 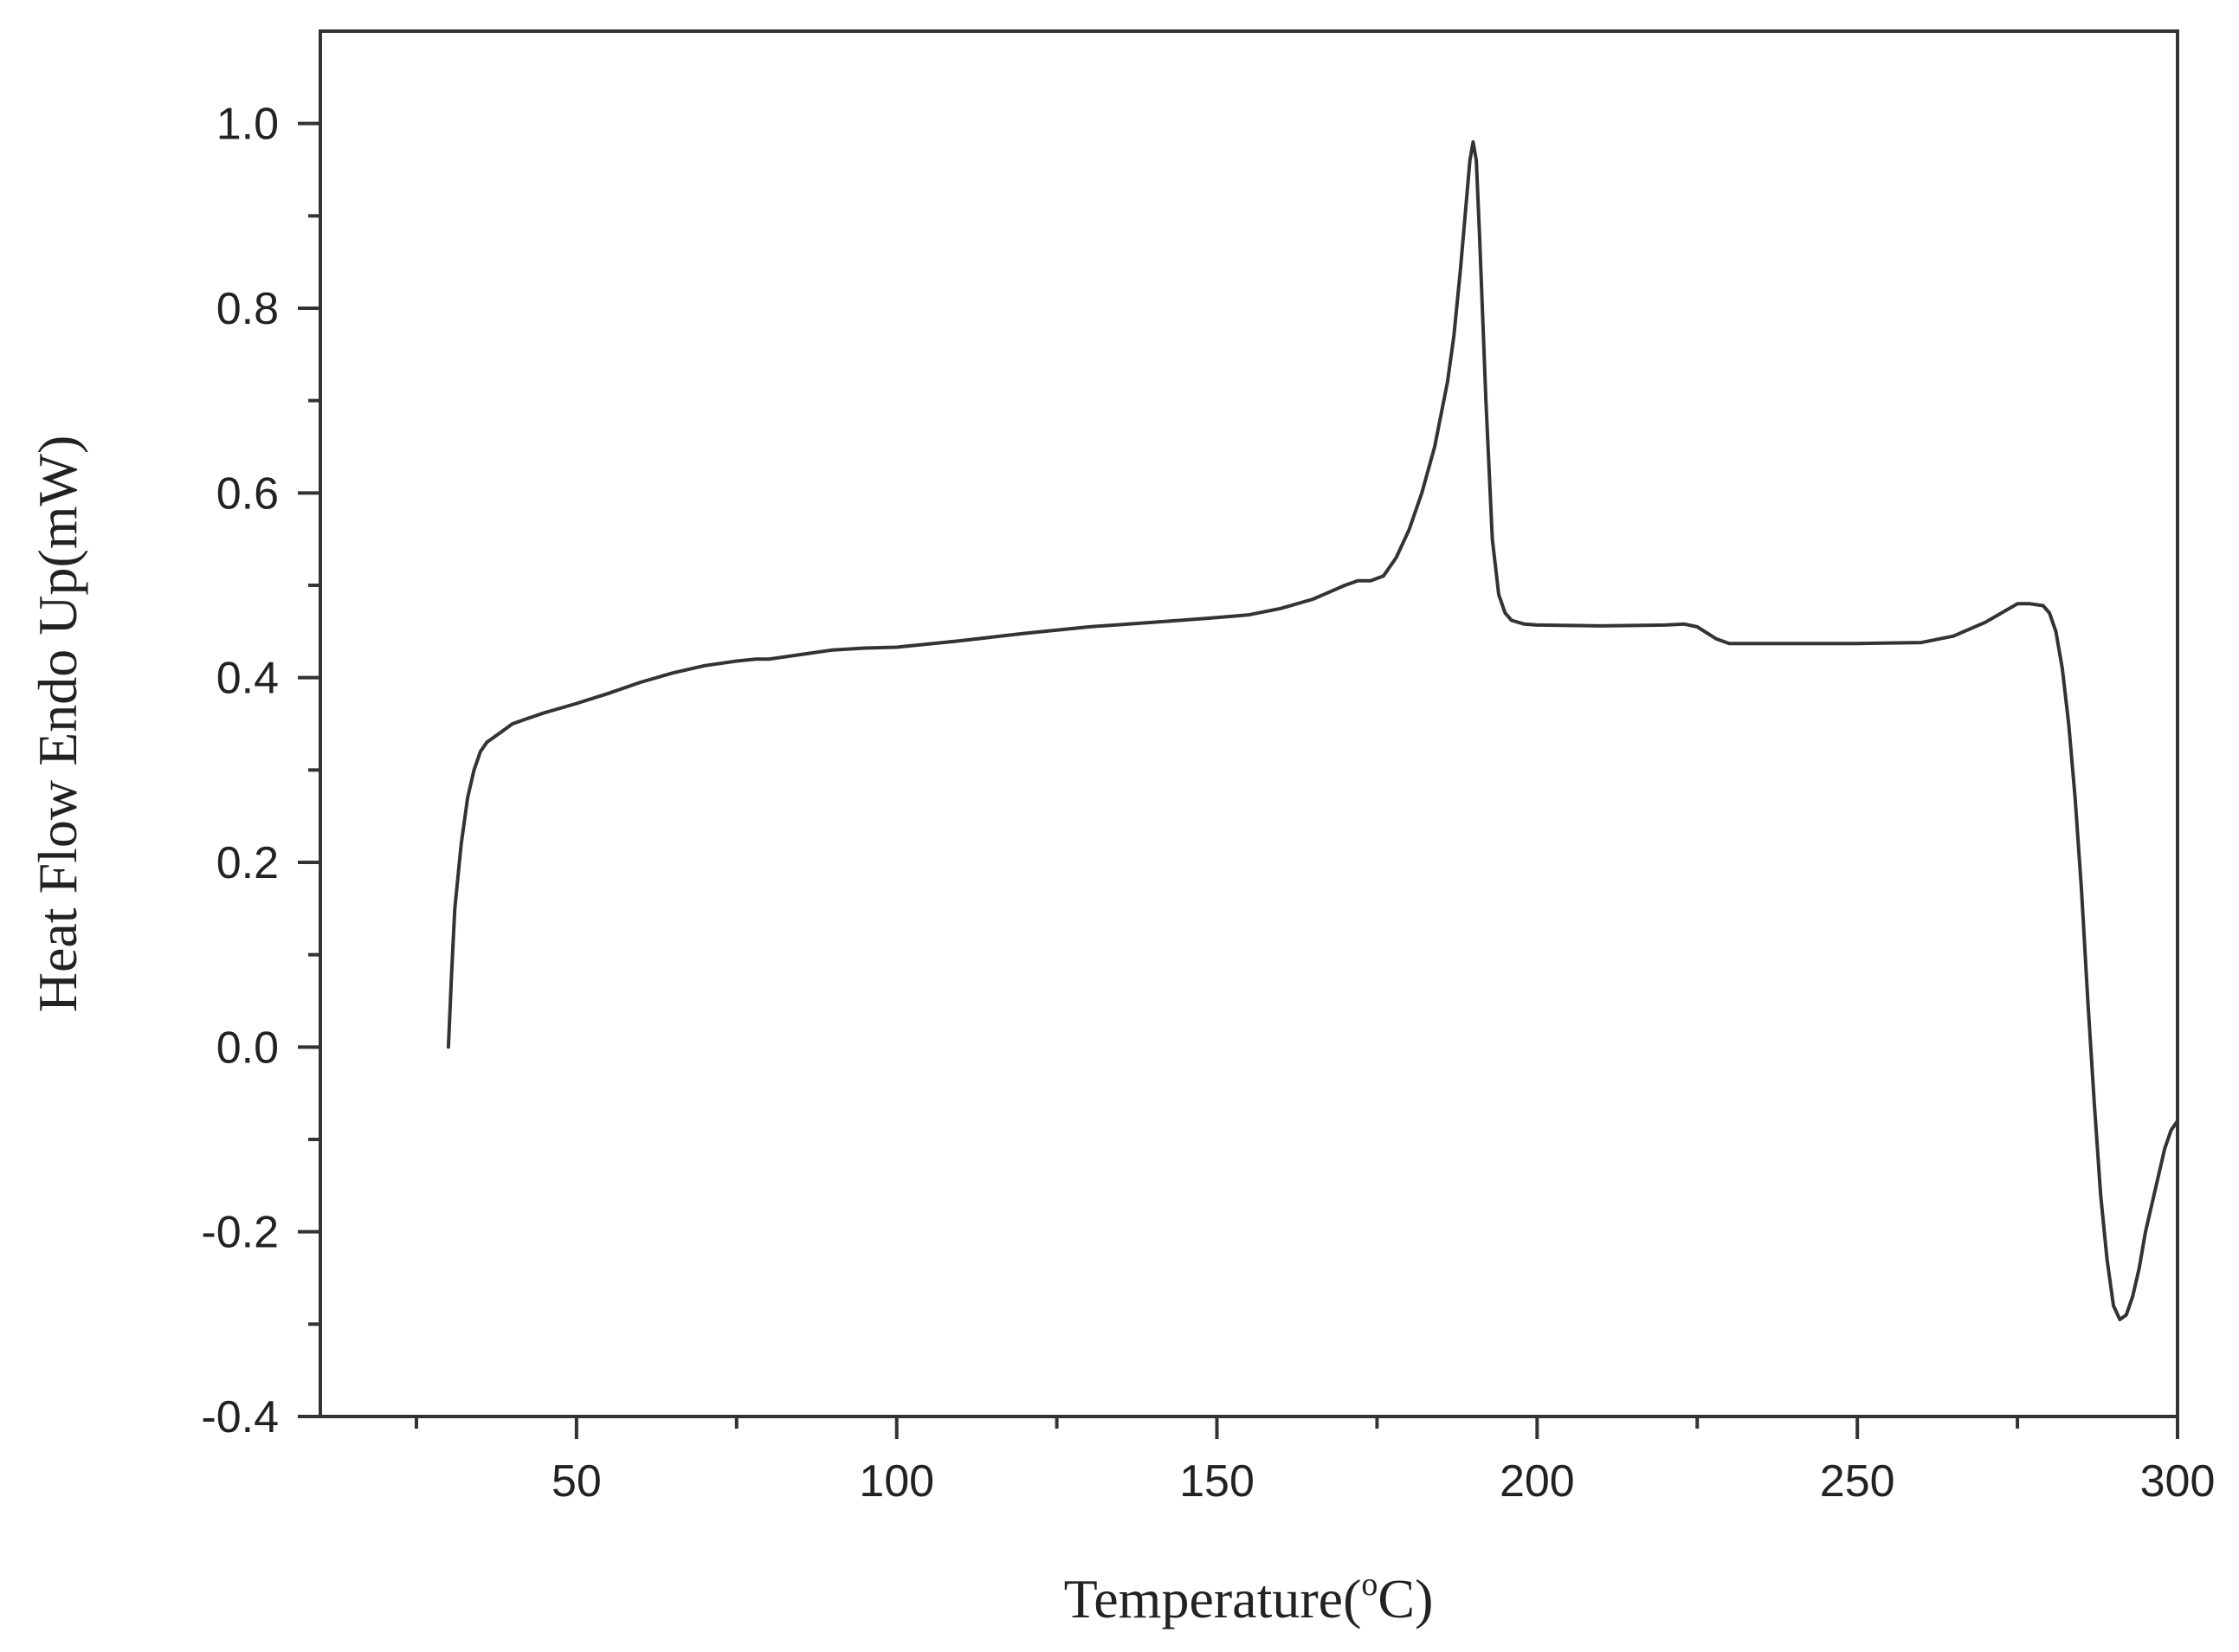 What do you see at coordinates (240, 1417) in the screenshot?
I see `y-tick-label: -0.4` at bounding box center [240, 1417].